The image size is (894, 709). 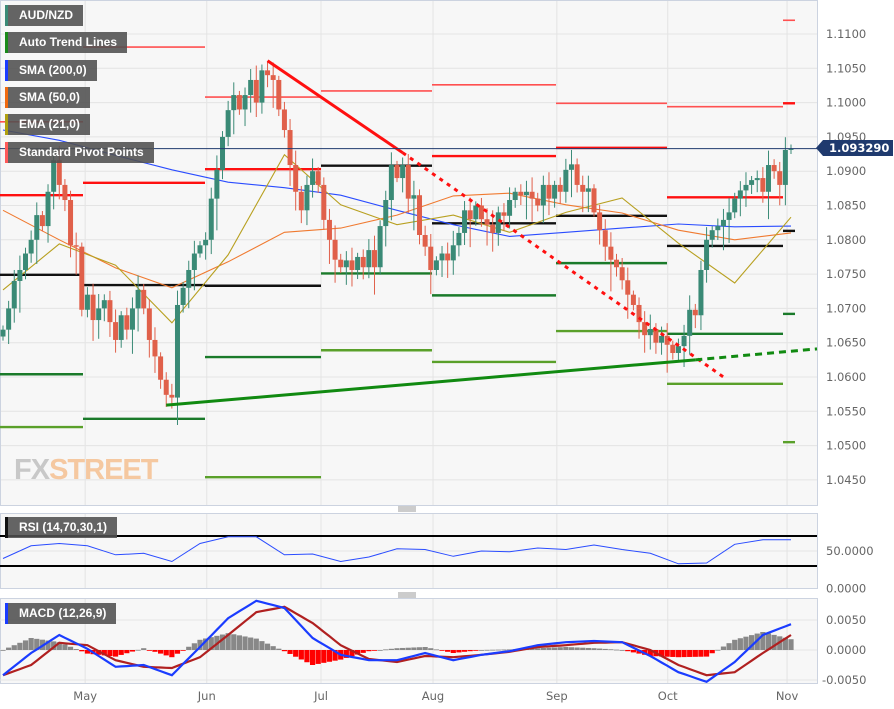 I want to click on x-tick-label: Aug, so click(x=433, y=696).